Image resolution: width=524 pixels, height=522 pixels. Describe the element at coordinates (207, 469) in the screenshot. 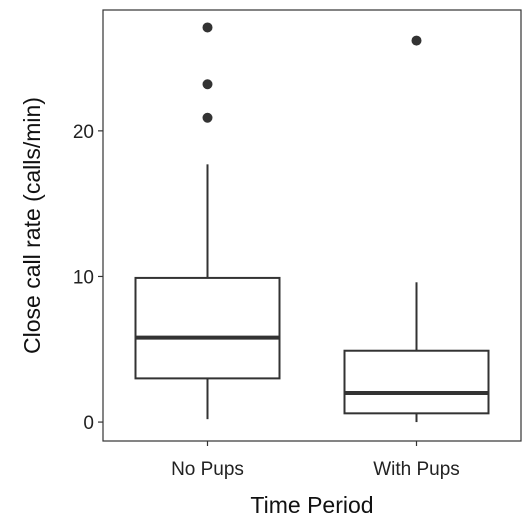

I see `x-tick-label: No Pups` at that location.